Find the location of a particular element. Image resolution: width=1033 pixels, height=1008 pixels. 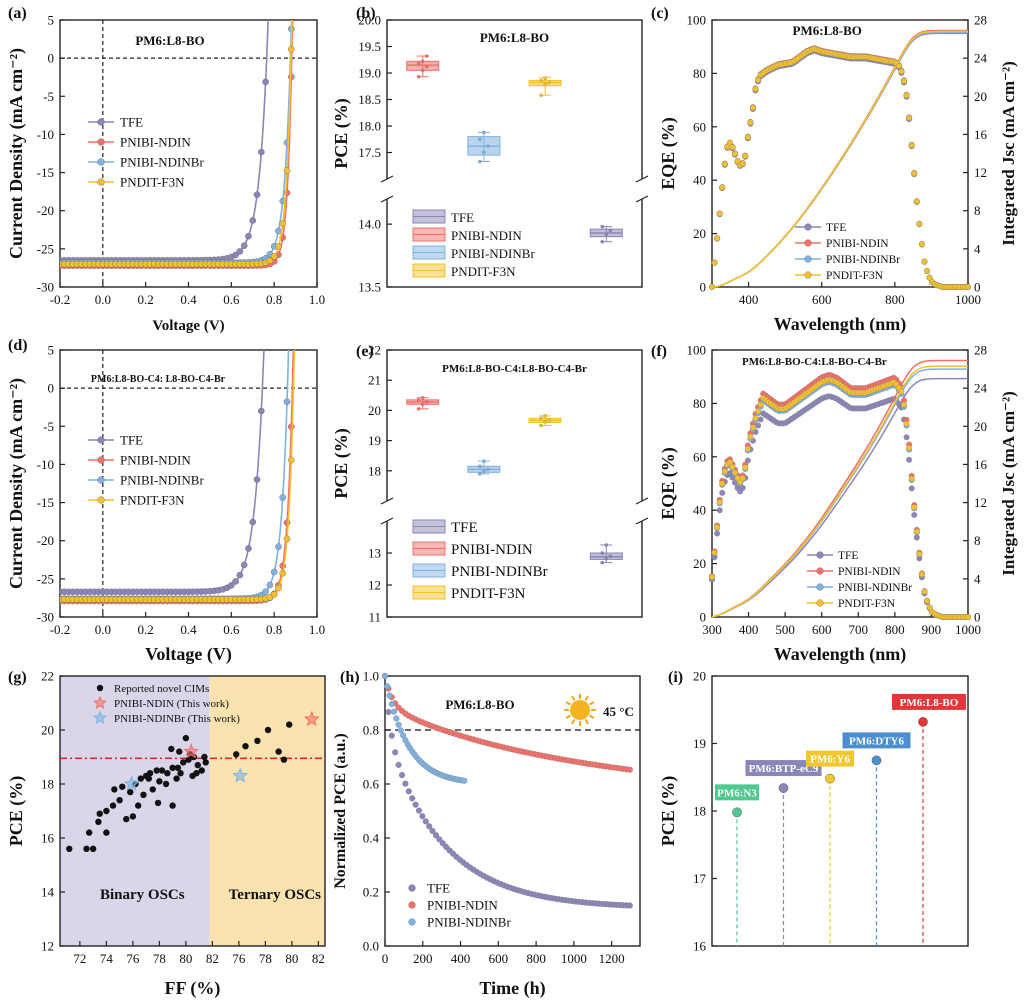

b-legend-label-PNIBI-NDINBr: PNIBI-NDINBr is located at coordinates (493, 253).